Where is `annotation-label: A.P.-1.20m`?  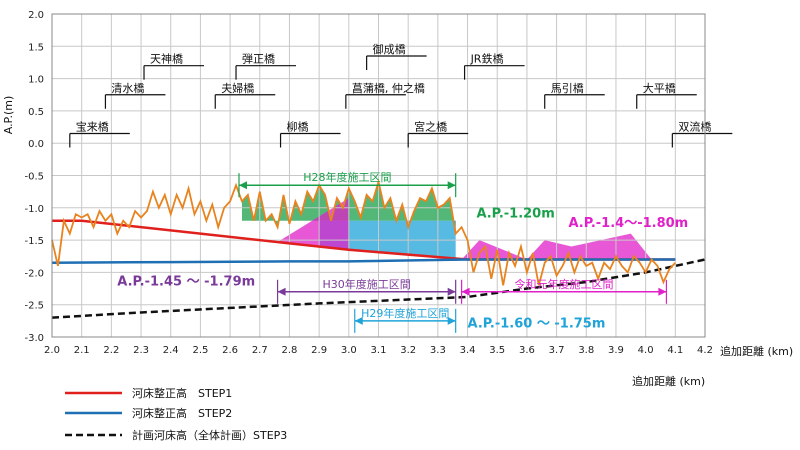
annotation-label: A.P.-1.20m is located at coordinates (515, 213).